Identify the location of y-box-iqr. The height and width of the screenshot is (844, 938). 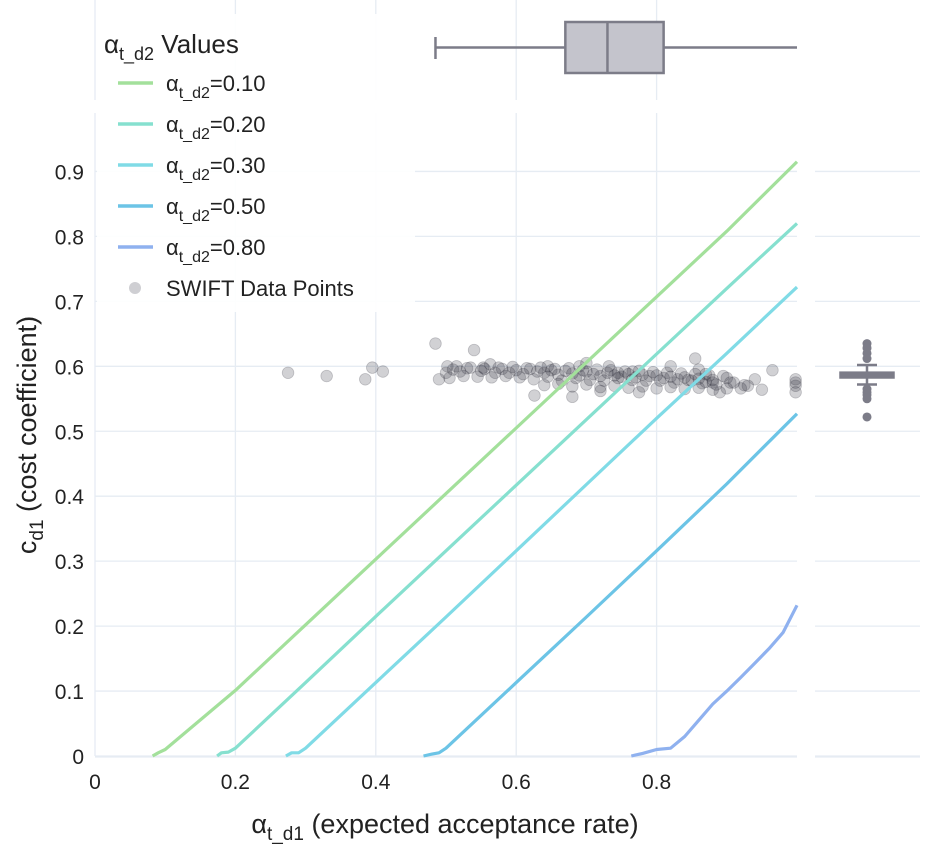
(867, 375).